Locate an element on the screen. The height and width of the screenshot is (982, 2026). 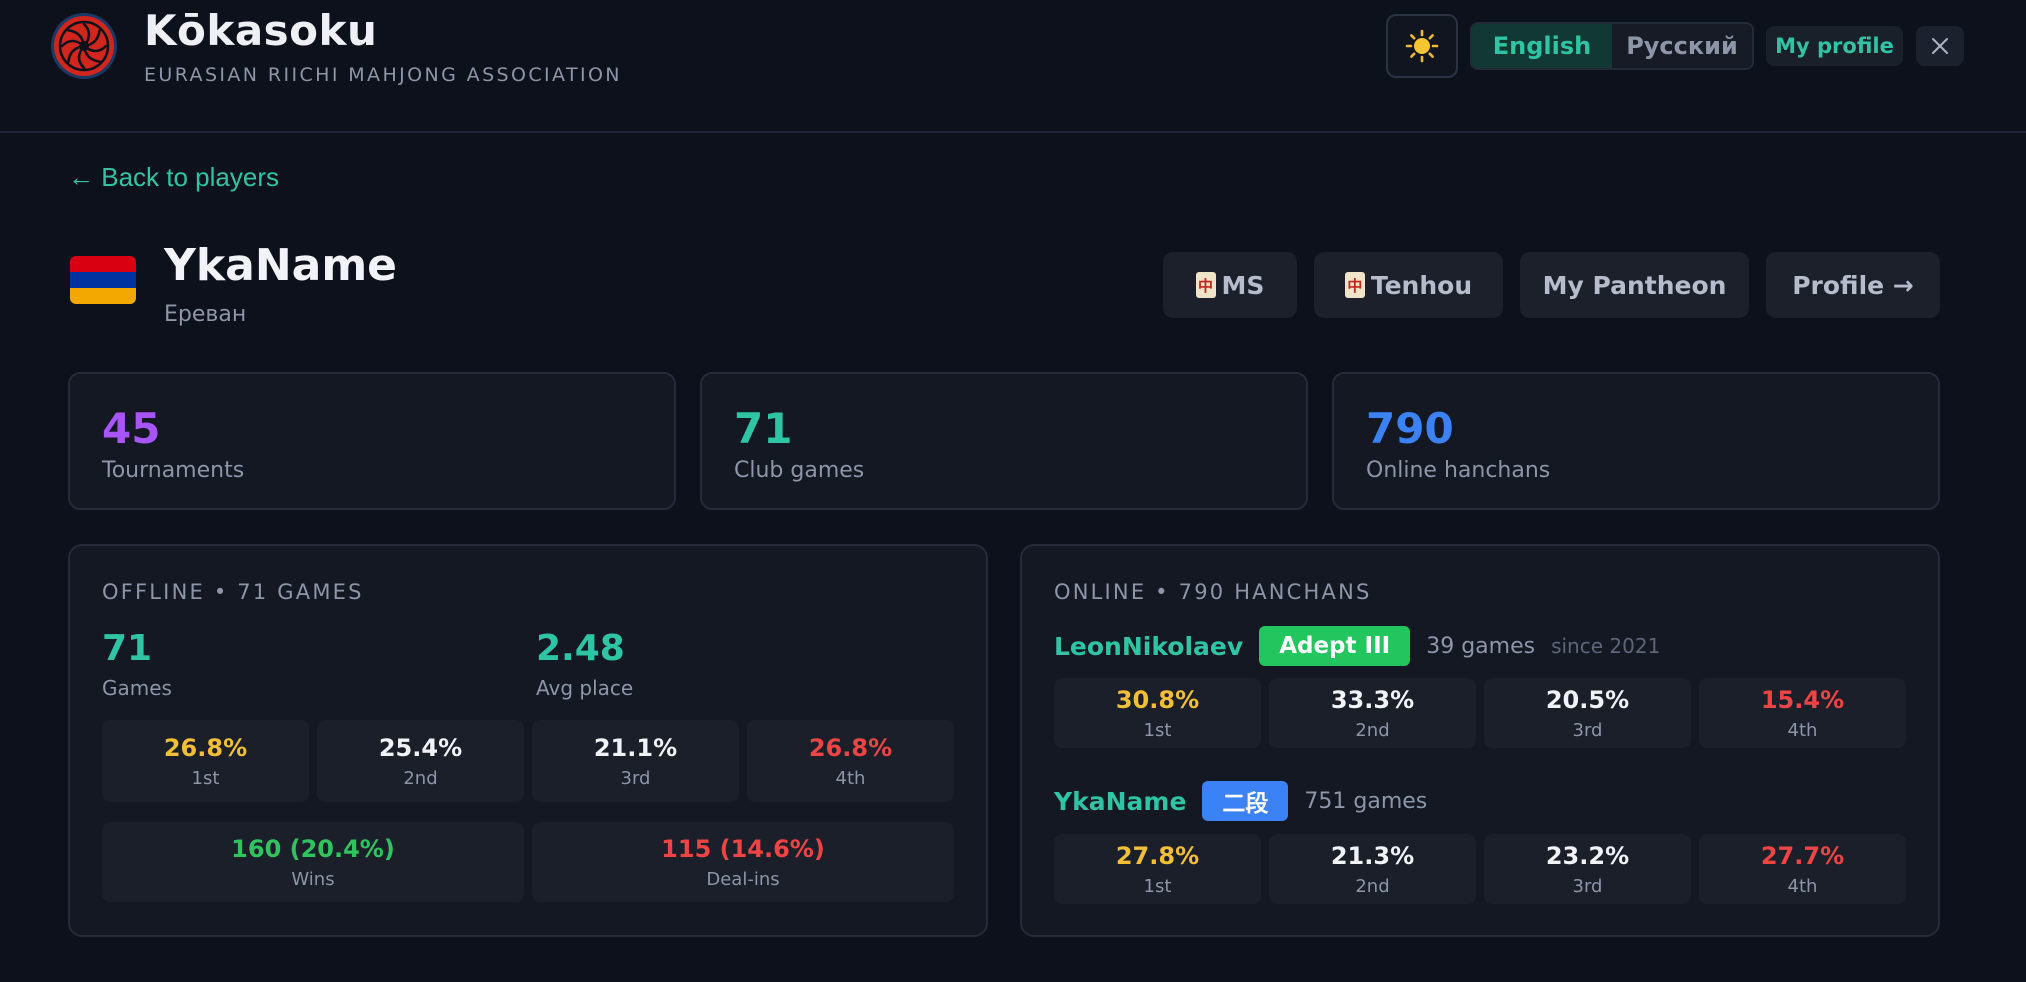
kokasoku-logo is located at coordinates (84, 46).